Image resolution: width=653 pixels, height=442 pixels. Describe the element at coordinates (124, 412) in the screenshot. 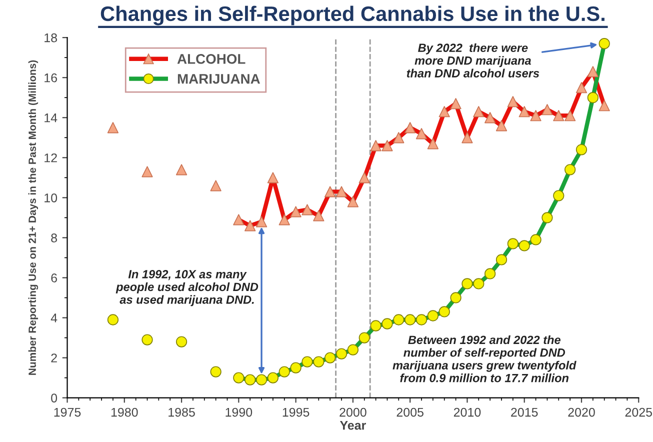

I see `x-tick-label: 1980` at that location.